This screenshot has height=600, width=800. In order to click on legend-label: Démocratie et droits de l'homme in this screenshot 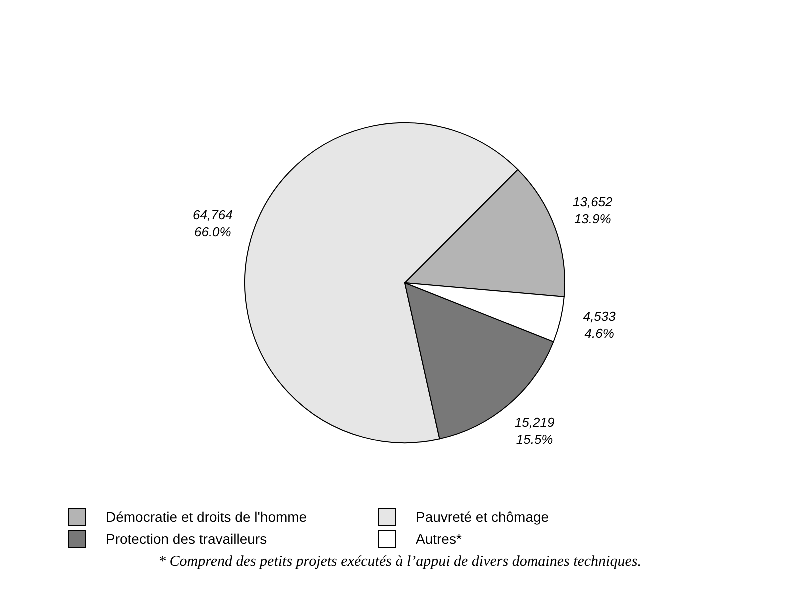, I will do `click(207, 517)`.